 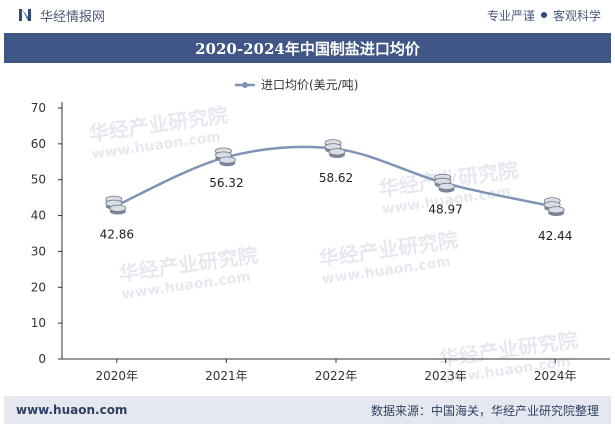 What do you see at coordinates (226, 376) in the screenshot?
I see `x-tick-label: 2021年` at bounding box center [226, 376].